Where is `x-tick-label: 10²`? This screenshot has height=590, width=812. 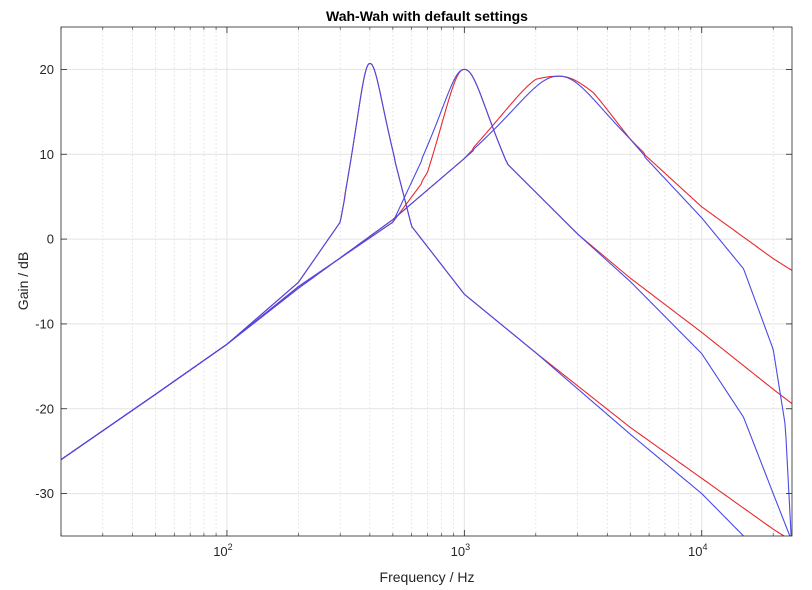 x-tick-label: 10² is located at coordinates (222, 550).